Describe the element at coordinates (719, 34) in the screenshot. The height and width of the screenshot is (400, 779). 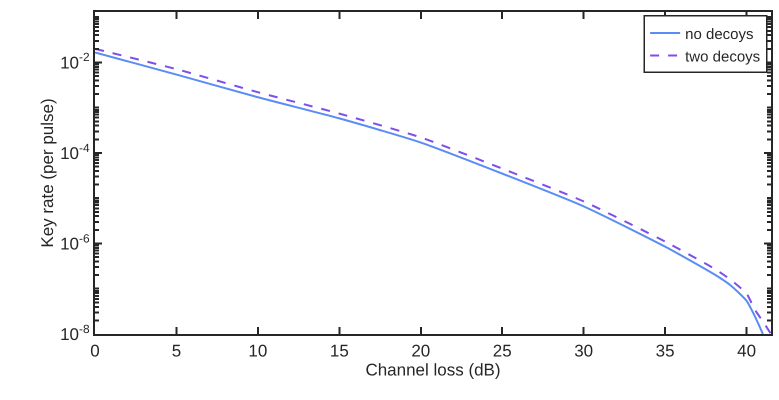
I see `legend-label: no decoys` at that location.